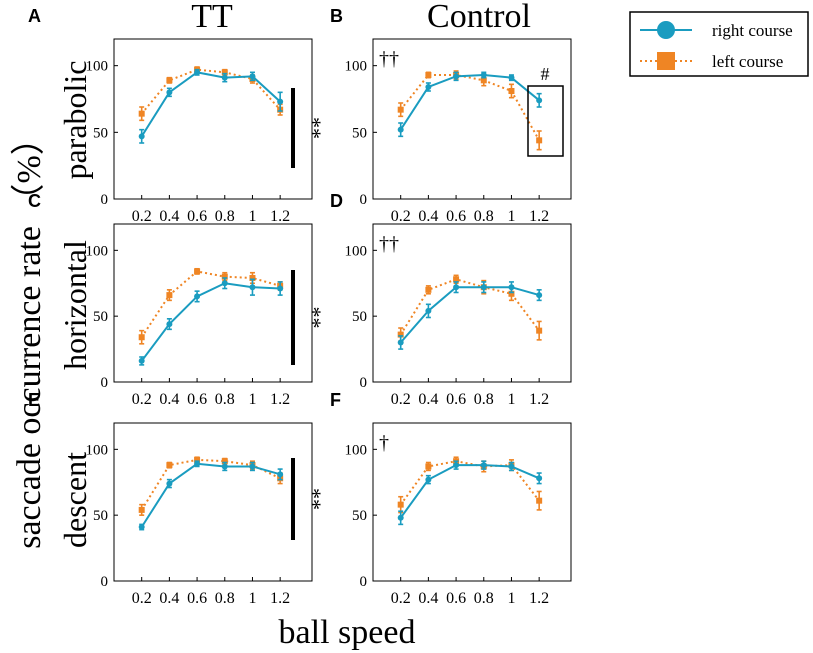  Describe the element at coordinates (752, 30) in the screenshot. I see `legend-right-label: right course` at that location.